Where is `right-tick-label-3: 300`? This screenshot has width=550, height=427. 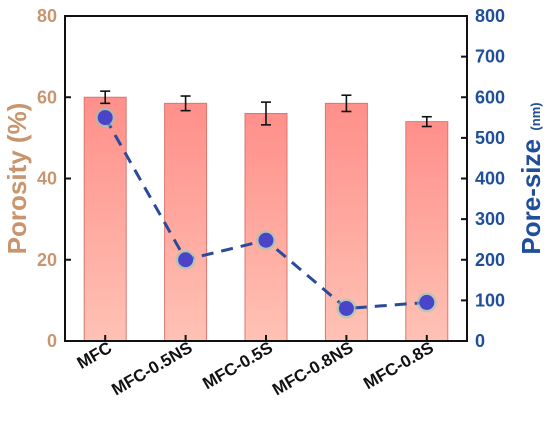 right-tick-label-3: 300 is located at coordinates (490, 219).